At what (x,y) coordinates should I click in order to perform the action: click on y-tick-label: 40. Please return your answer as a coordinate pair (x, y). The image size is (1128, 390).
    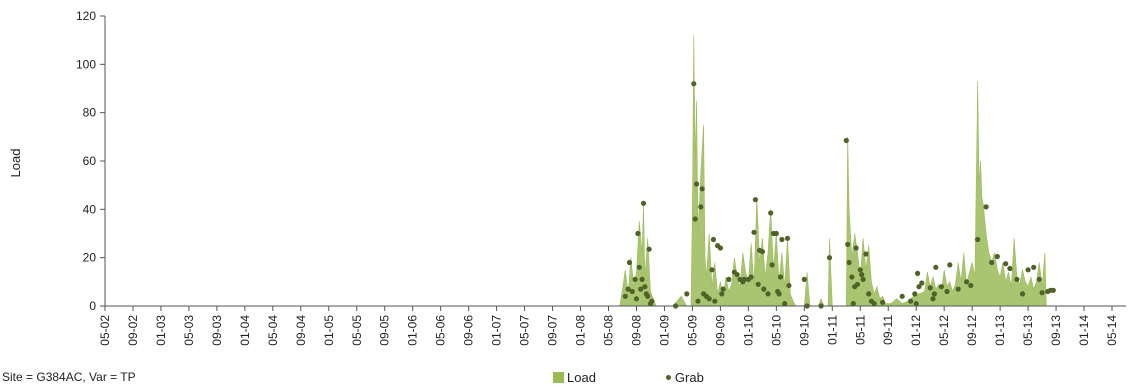
    Looking at the image, I should click on (90, 209).